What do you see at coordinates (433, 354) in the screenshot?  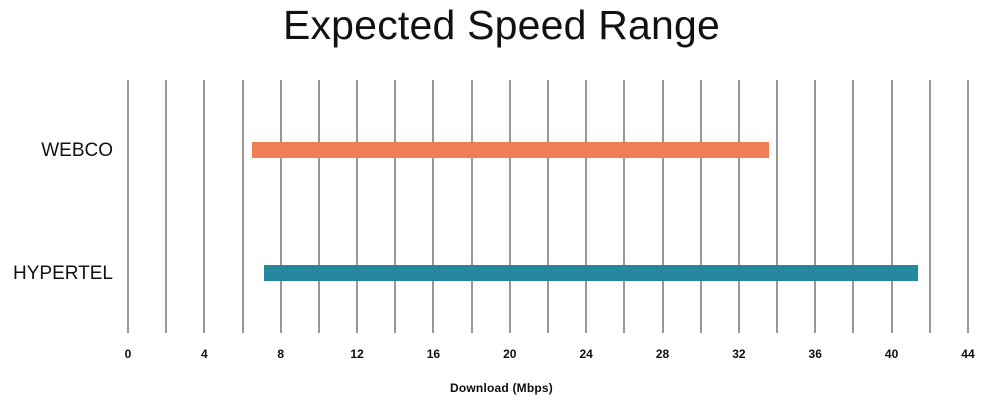 I see `x-tick-label: 16` at bounding box center [433, 354].